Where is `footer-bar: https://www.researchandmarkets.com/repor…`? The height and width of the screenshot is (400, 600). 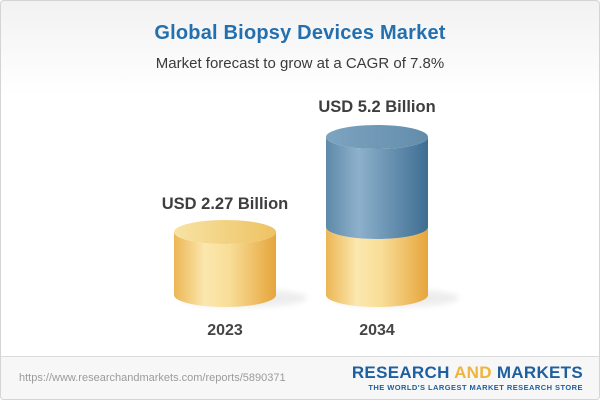
footer-bar: https://www.researchandmarkets.com/repor… is located at coordinates (300, 377).